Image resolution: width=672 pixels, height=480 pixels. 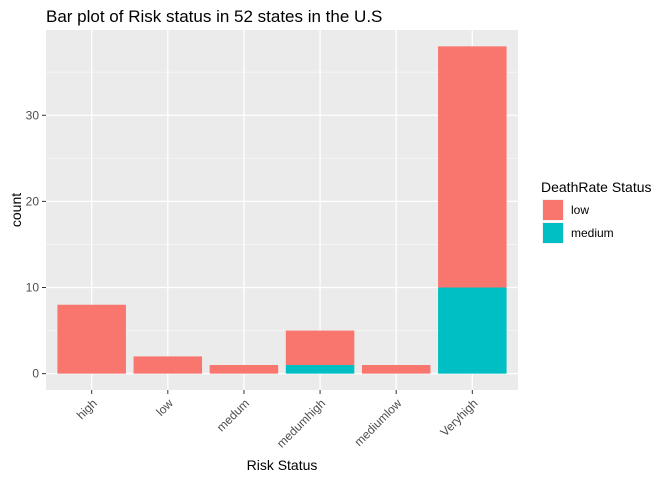 What do you see at coordinates (282, 465) in the screenshot?
I see `x-axis-title: Risk Status` at bounding box center [282, 465].